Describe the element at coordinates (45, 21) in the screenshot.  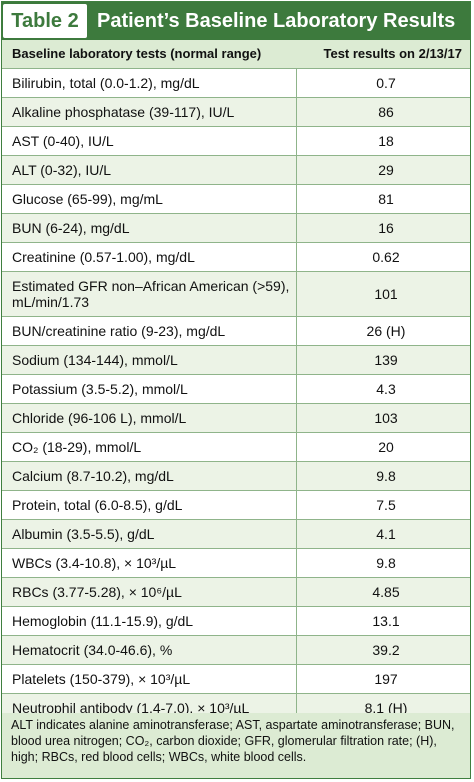
I see `table-number-tag: Table 2` at that location.